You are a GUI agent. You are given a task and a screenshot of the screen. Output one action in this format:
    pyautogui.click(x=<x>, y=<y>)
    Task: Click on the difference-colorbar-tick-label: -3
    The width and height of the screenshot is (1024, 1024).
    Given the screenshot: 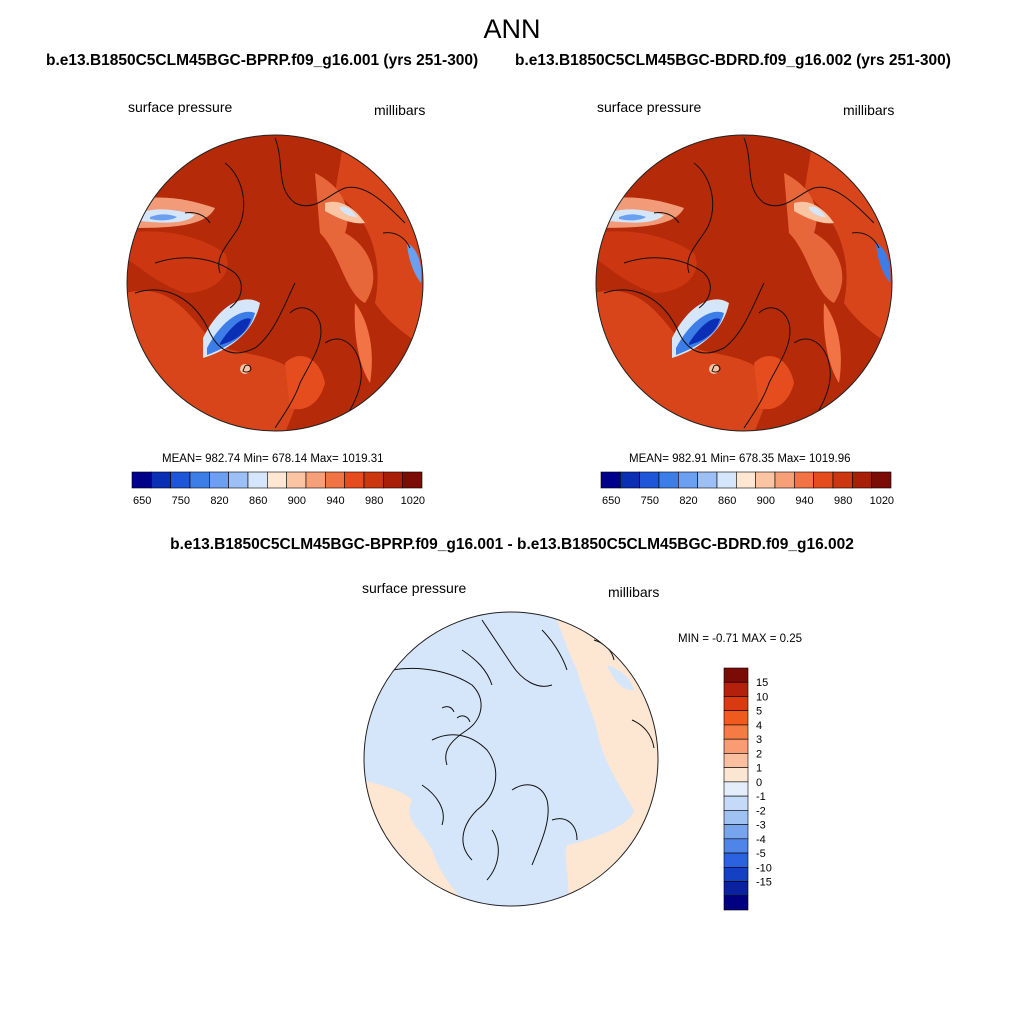 What is the action you would take?
    pyautogui.click(x=761, y=826)
    